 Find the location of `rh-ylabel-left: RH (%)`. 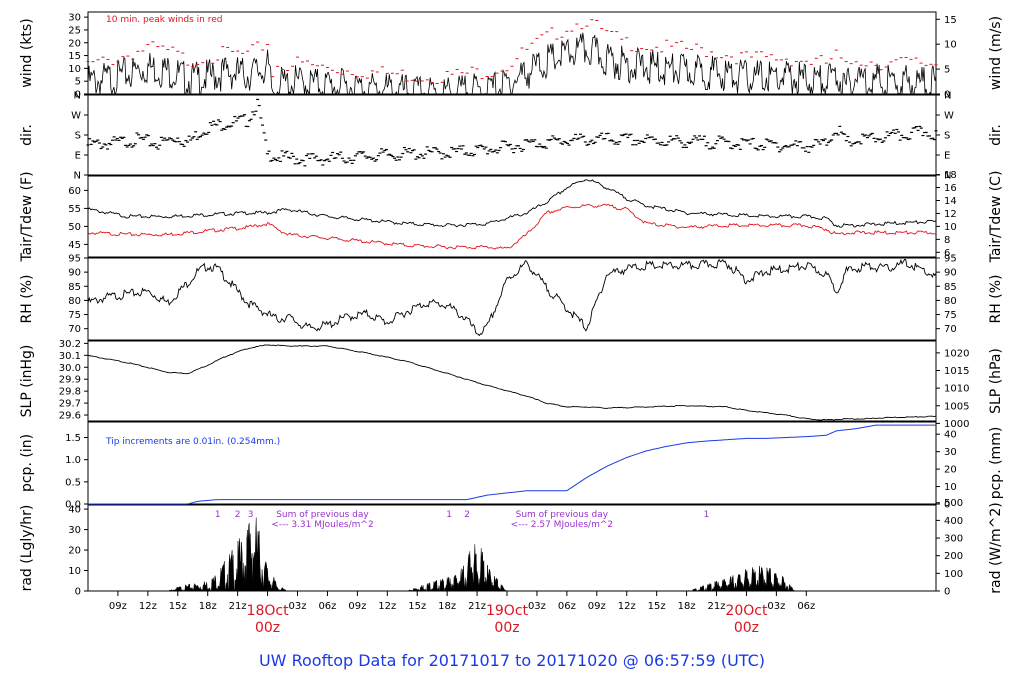

rh-ylabel-left: RH (%) is located at coordinates (27, 299).